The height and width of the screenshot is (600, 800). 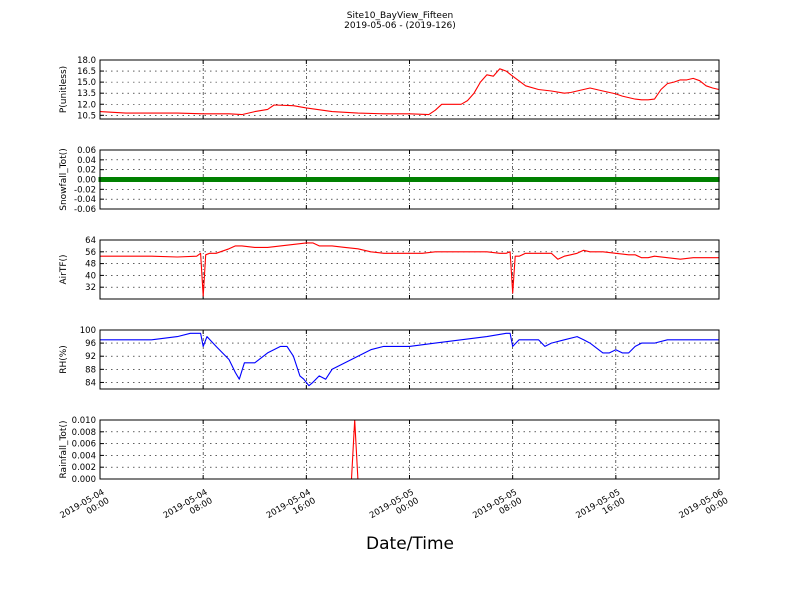 What do you see at coordinates (188, 509) in the screenshot?
I see `x-tick-label: 2019-05-0408:00` at bounding box center [188, 509].